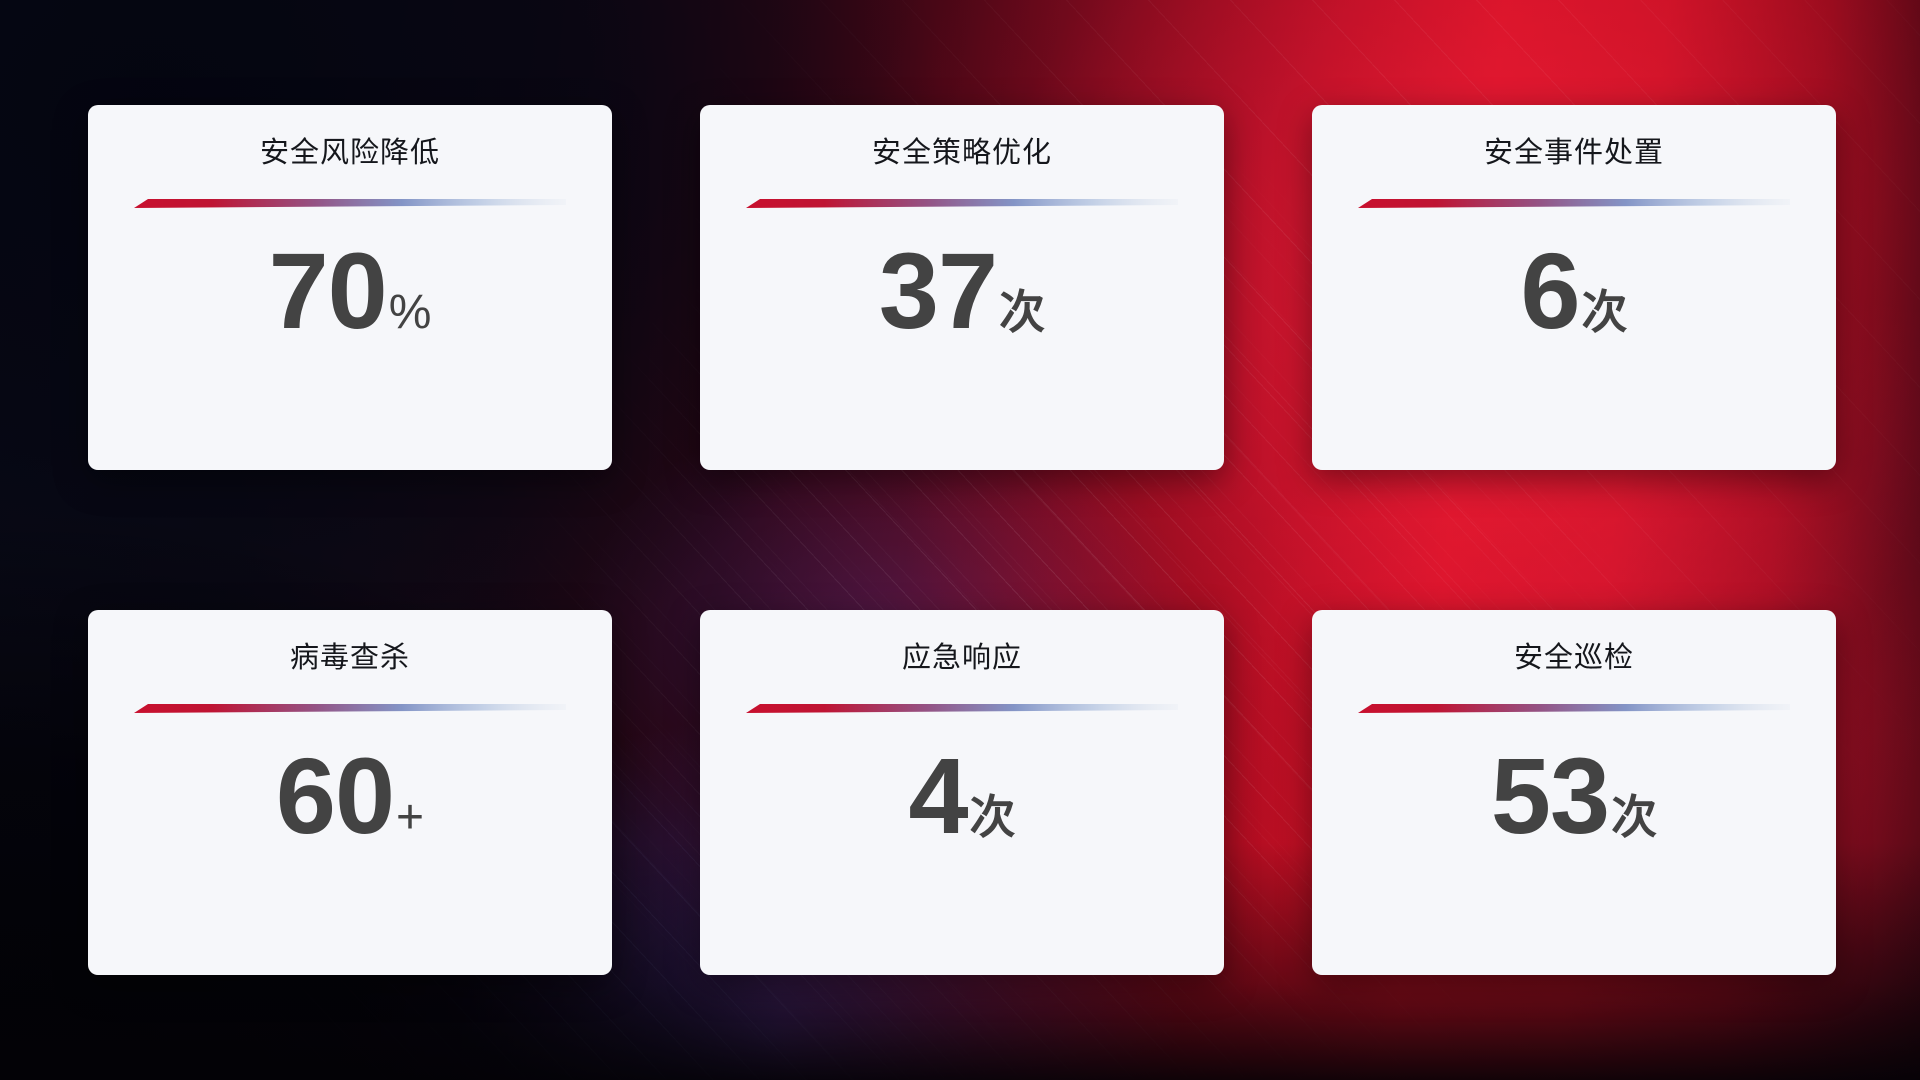 The height and width of the screenshot is (1080, 1920). I want to click on stat-value-number: 6, so click(1550, 290).